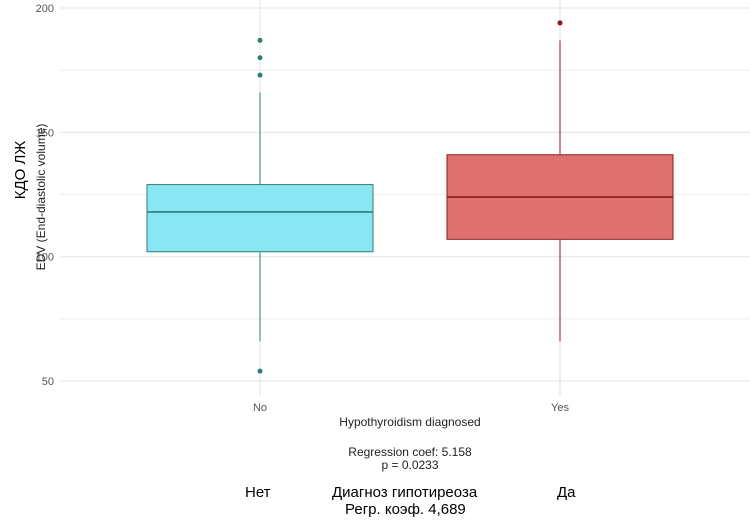 The width and height of the screenshot is (750, 529). I want to click on y-axis-ticks: 50 100 150 200, so click(45, 195).